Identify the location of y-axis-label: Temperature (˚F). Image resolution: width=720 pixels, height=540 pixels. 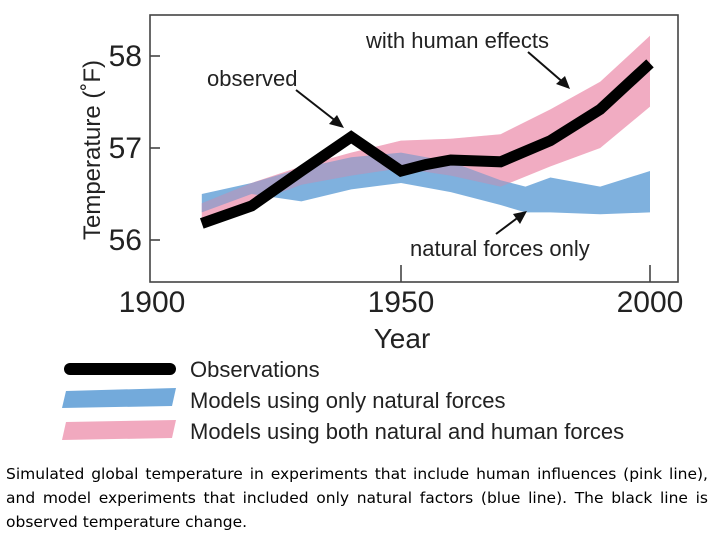
(92, 150).